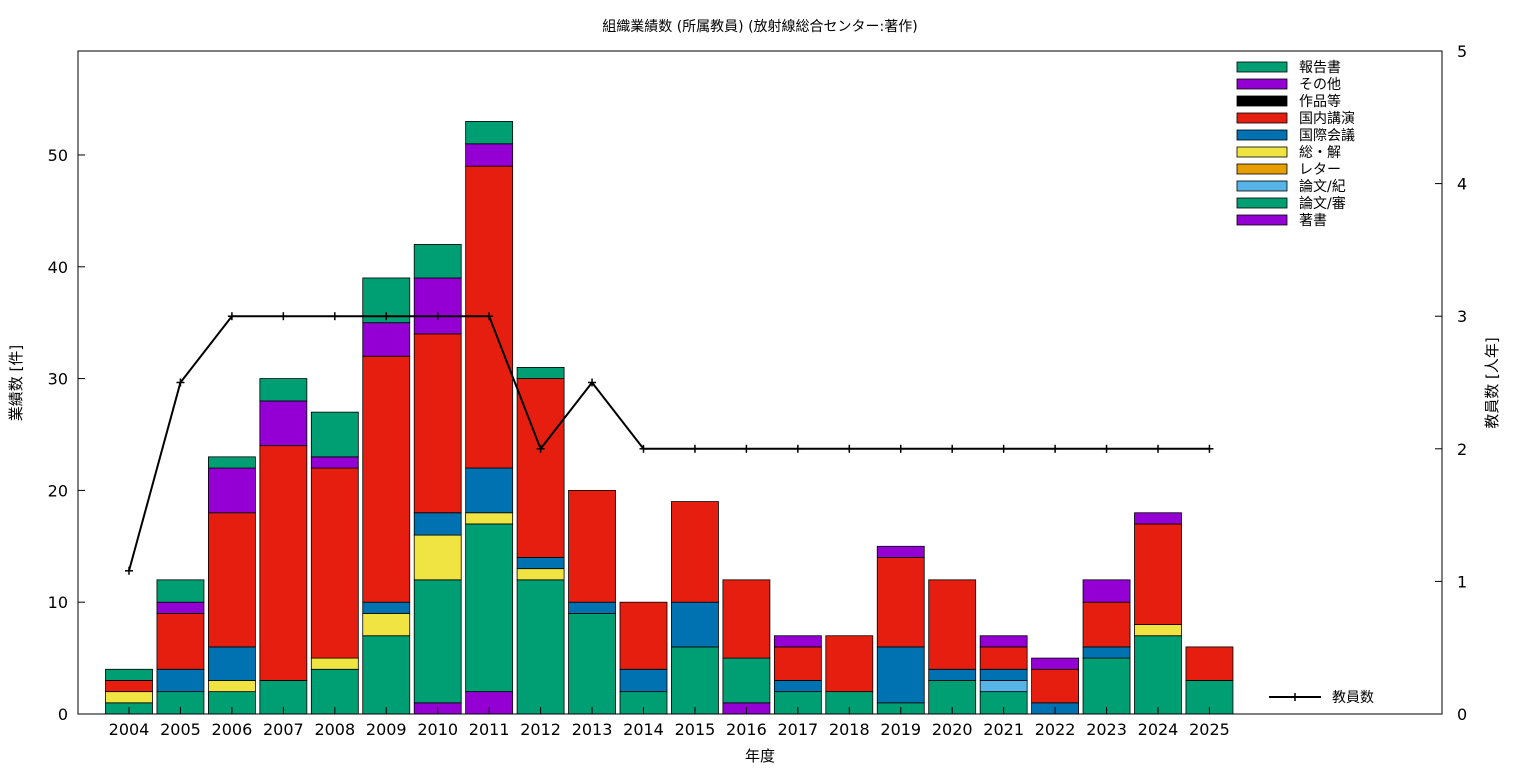  I want to click on legend-item: その他, so click(1288, 85).